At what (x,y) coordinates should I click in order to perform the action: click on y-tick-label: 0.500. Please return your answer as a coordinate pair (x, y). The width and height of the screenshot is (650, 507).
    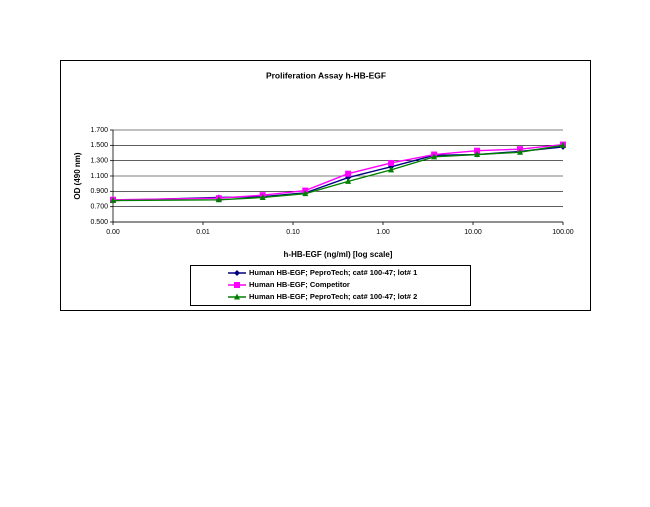
    Looking at the image, I should click on (99, 222).